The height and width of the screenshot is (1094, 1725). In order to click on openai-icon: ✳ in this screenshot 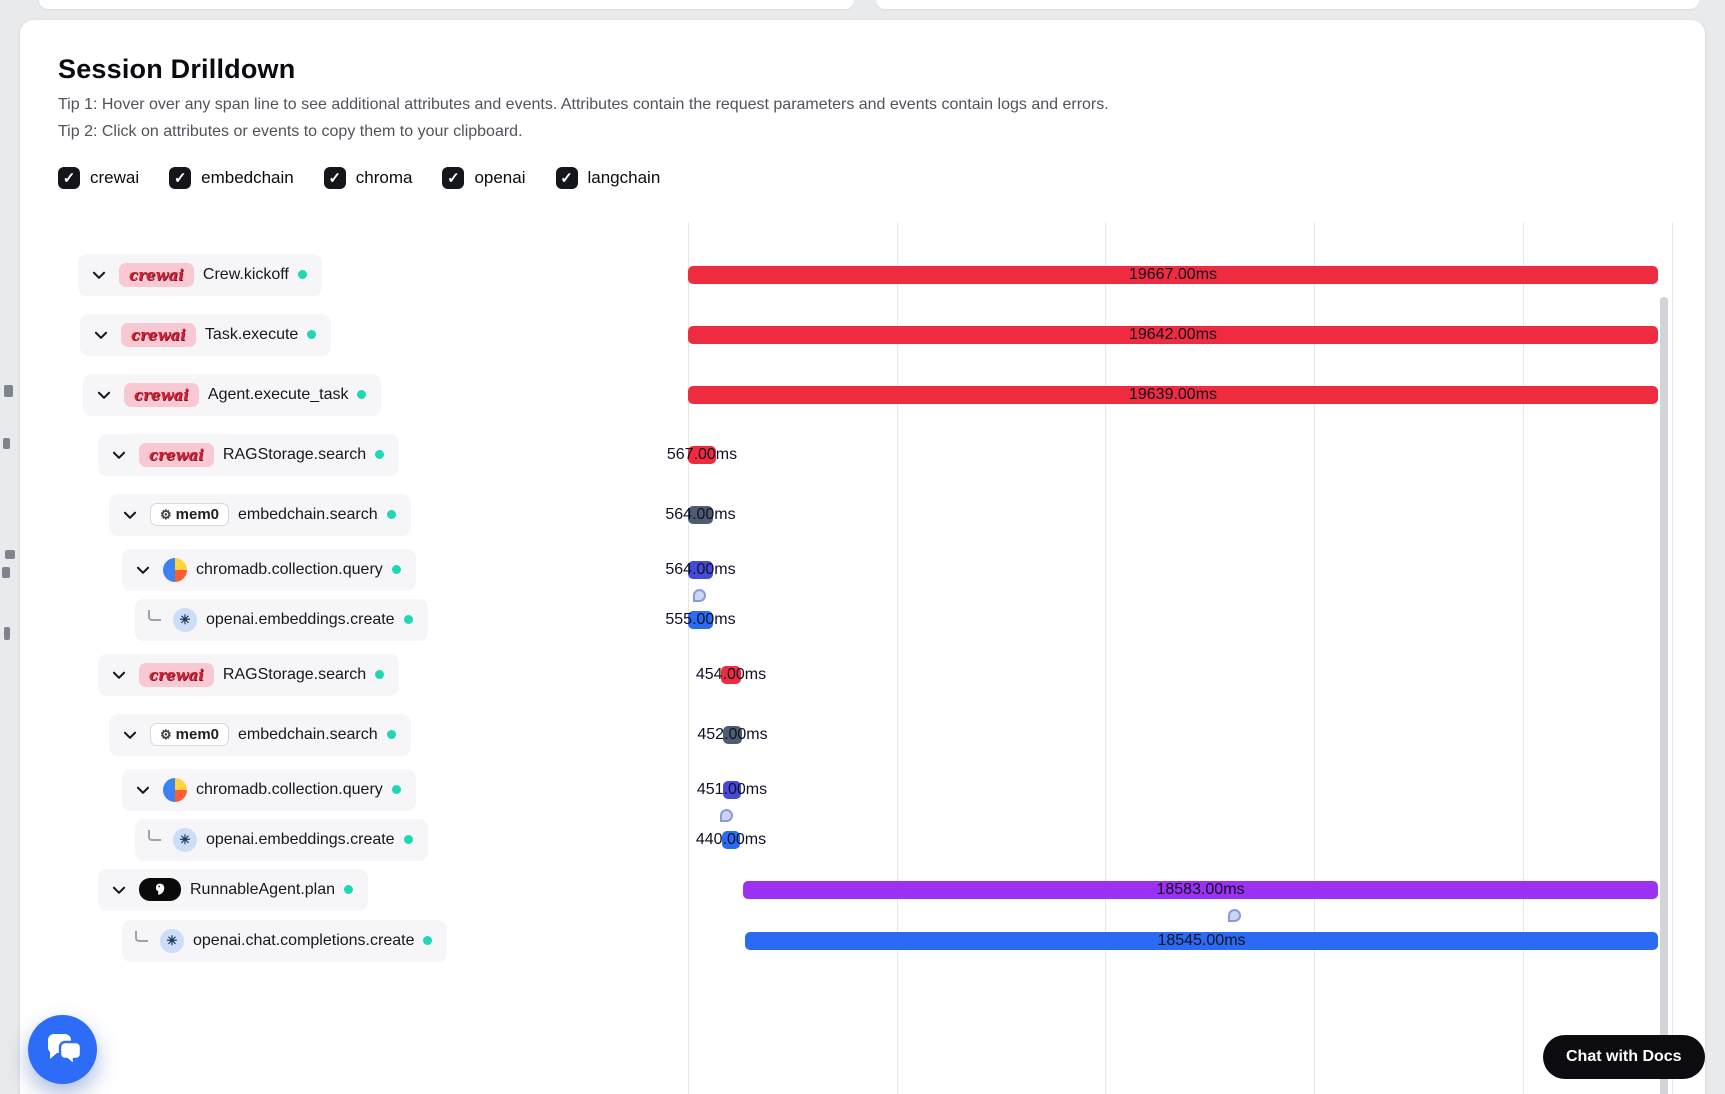, I will do `click(185, 619)`.